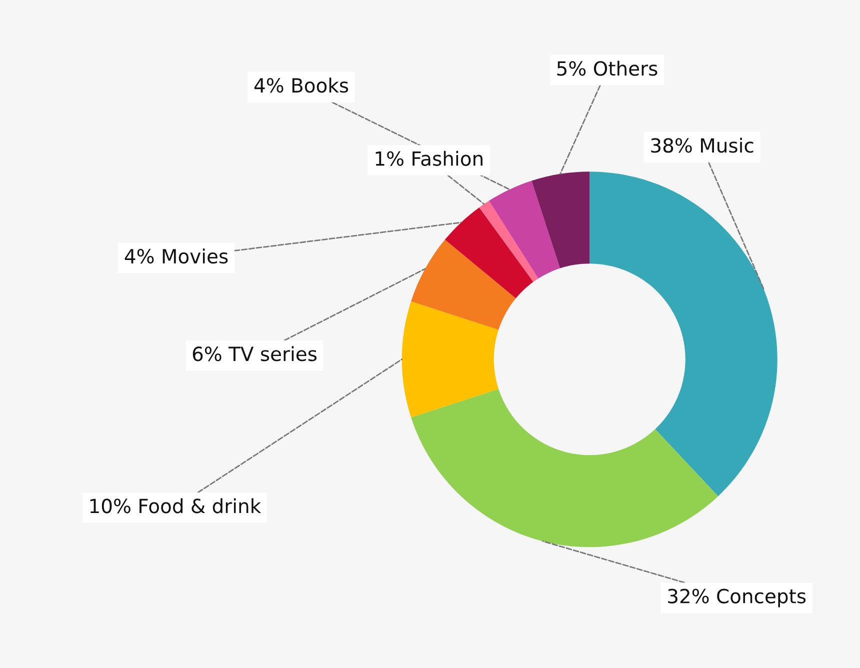 This screenshot has width=860, height=668. Describe the element at coordinates (301, 85) in the screenshot. I see `slice-label: 4% Books` at that location.